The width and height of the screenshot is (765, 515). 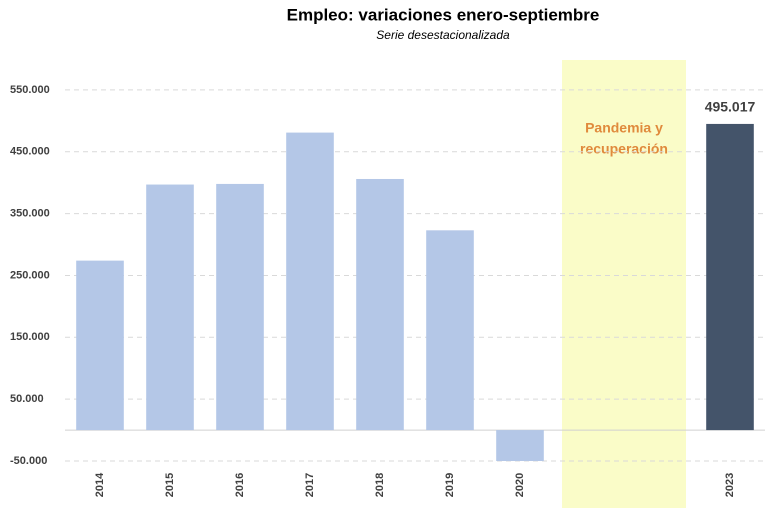 I want to click on y-tick-label: 350.000, so click(x=30, y=214).